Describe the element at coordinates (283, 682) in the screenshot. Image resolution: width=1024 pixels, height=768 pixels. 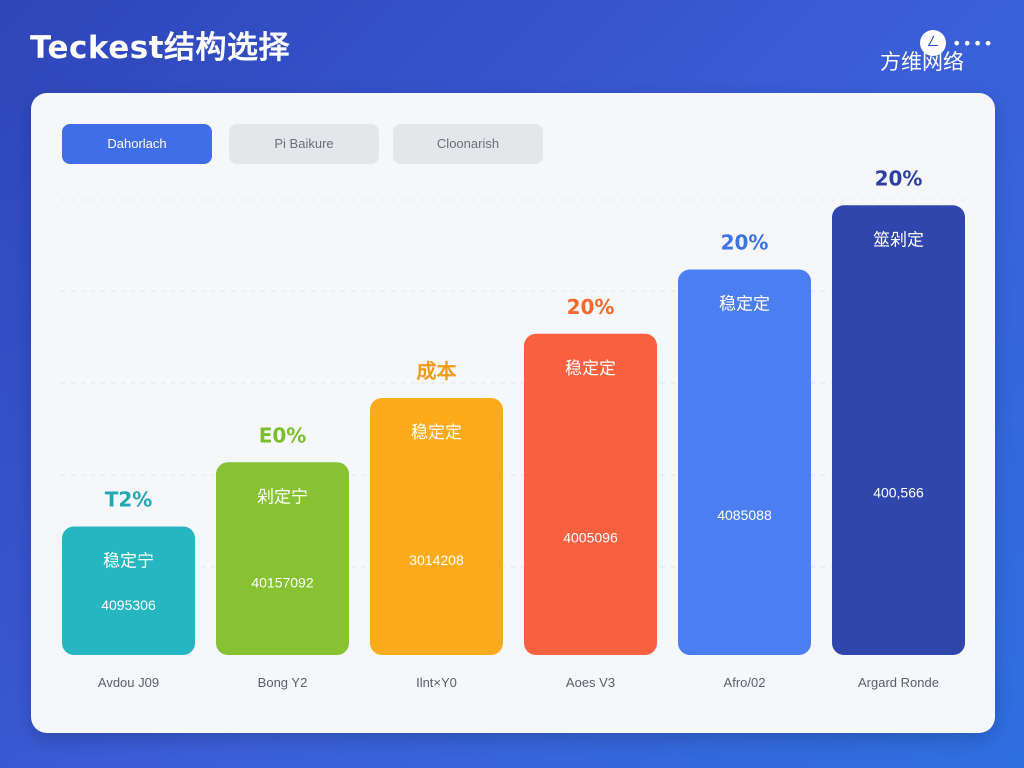
I see `x-tick-label: Bong Y2` at that location.